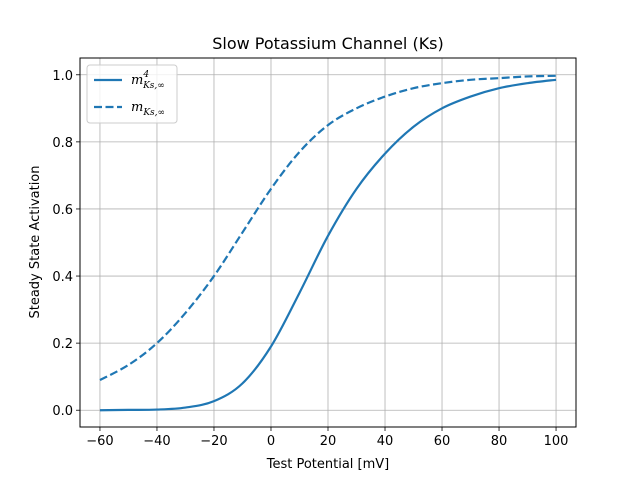 This screenshot has height=480, width=640. Describe the element at coordinates (556, 441) in the screenshot. I see `x-tick-label: 100` at that location.